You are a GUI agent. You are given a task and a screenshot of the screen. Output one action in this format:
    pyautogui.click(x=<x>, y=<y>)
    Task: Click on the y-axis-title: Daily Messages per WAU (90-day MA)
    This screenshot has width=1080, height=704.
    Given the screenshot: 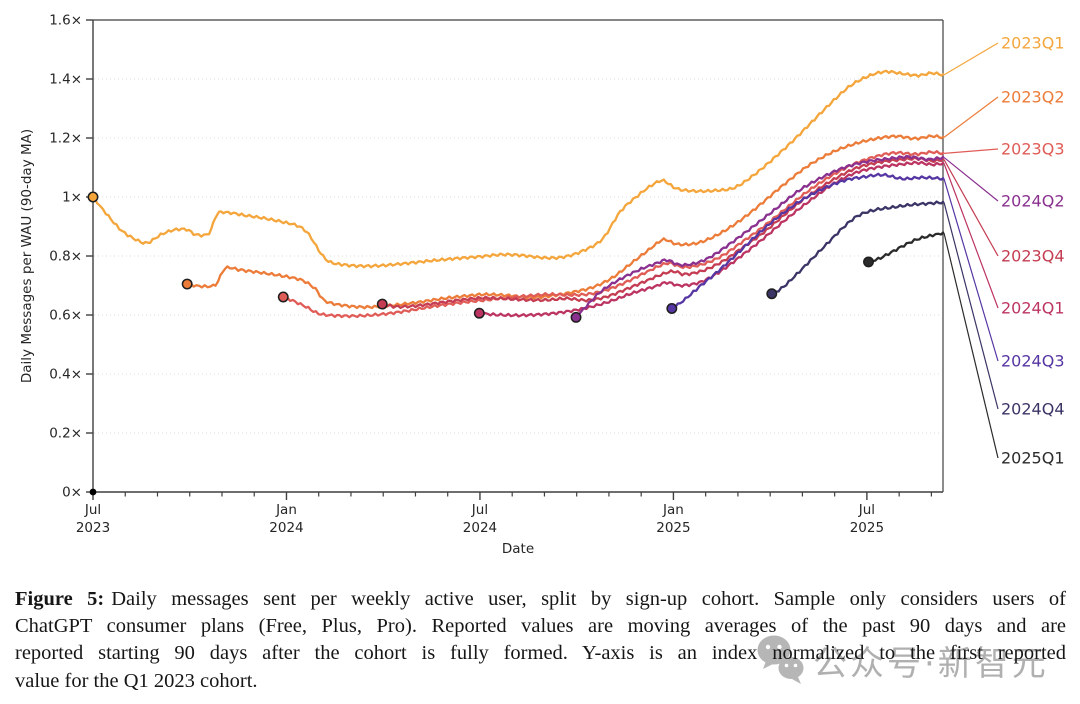 What is the action you would take?
    pyautogui.click(x=27, y=256)
    